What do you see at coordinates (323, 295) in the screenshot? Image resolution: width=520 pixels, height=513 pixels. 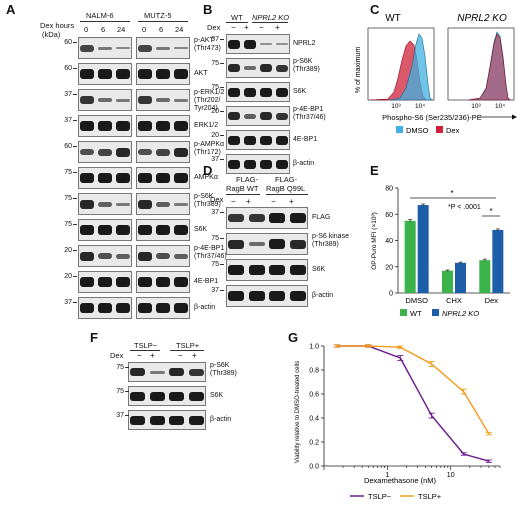 I see `protein-label: β-actin` at bounding box center [323, 295].